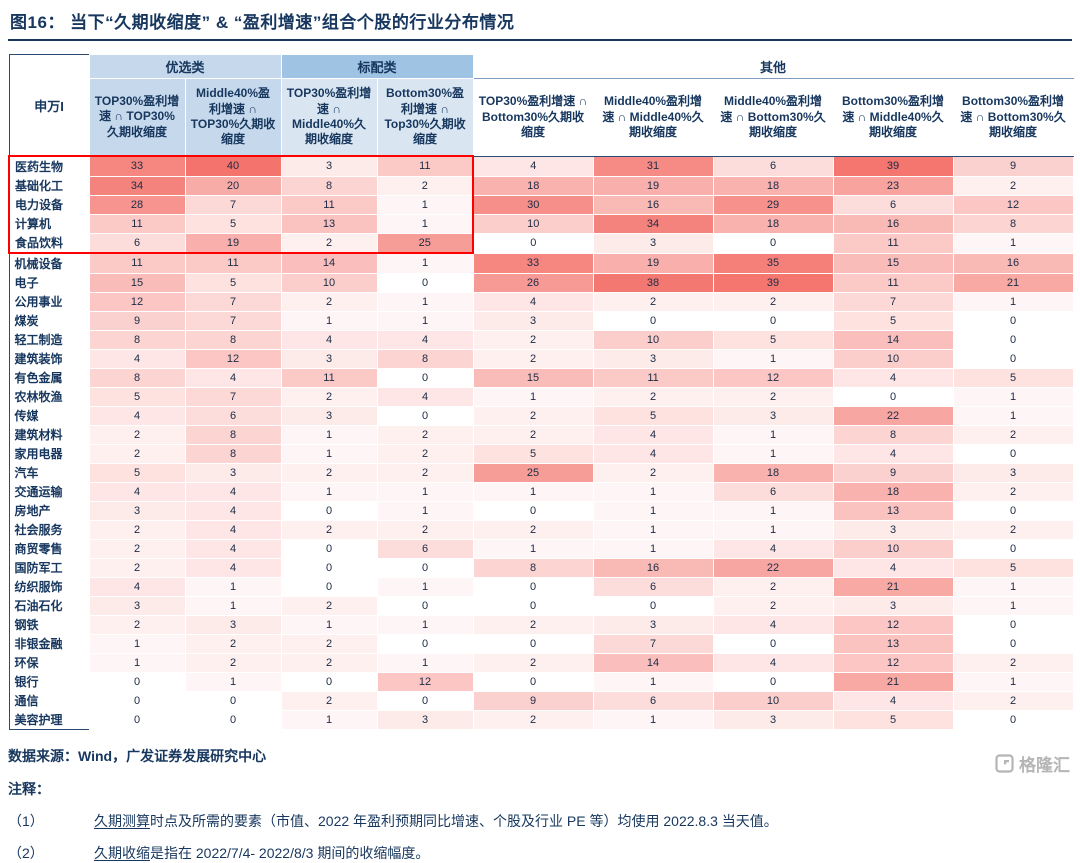 This screenshot has height=863, width=1080. I want to click on heat-cell: 15, so click(137, 282).